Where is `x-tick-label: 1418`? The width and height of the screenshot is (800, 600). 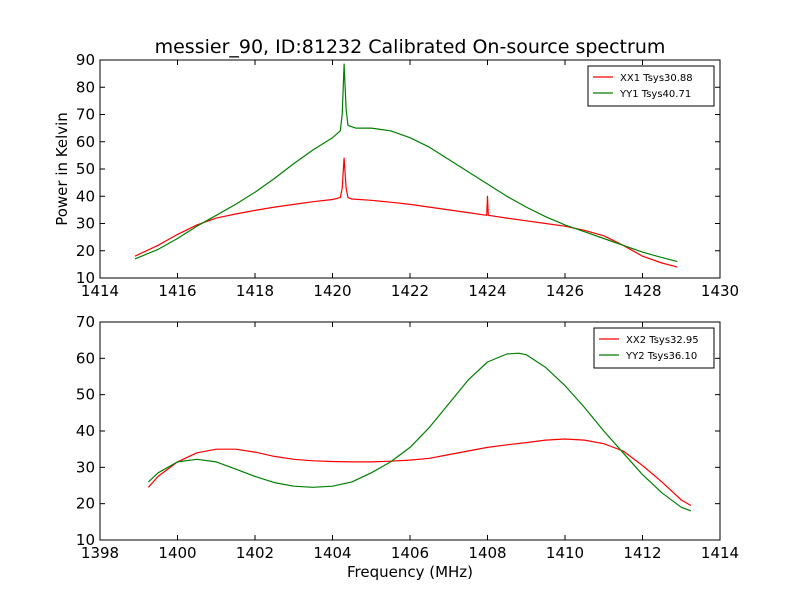
x-tick-label: 1418 is located at coordinates (255, 291).